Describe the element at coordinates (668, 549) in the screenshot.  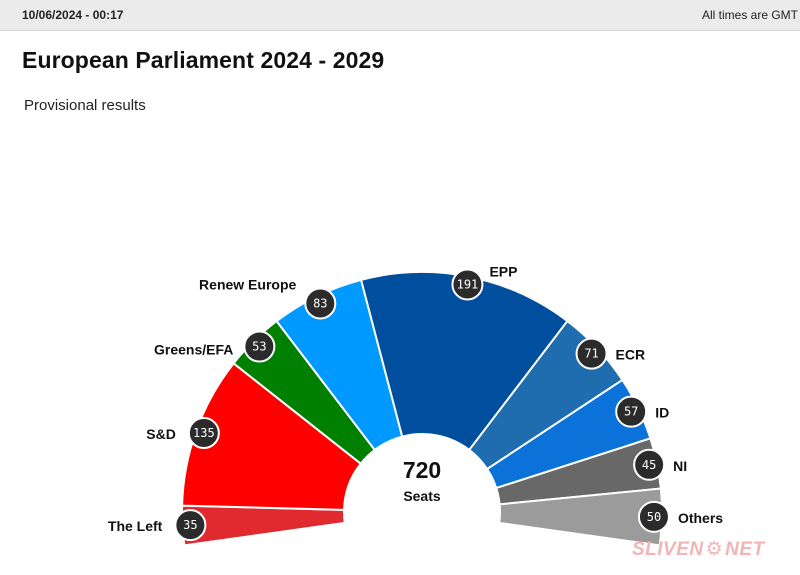
I see `watermark-left: SLIVEN` at that location.